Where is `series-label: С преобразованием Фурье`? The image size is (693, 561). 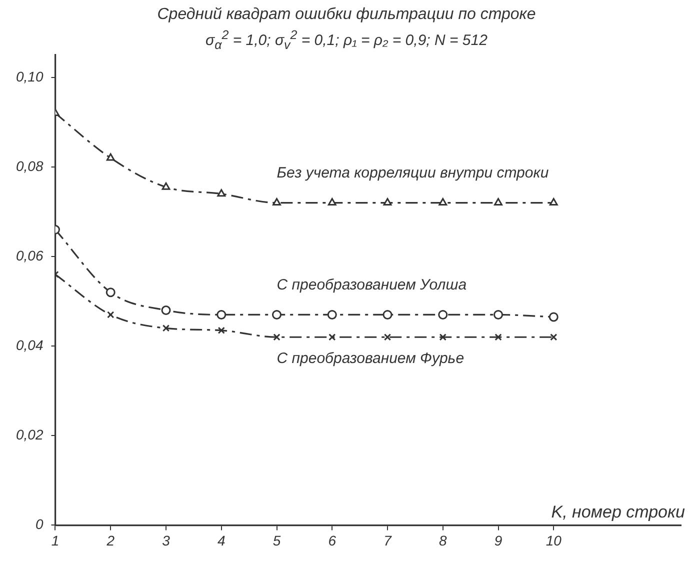
series-label: С преобразованием Фурье is located at coordinates (370, 358).